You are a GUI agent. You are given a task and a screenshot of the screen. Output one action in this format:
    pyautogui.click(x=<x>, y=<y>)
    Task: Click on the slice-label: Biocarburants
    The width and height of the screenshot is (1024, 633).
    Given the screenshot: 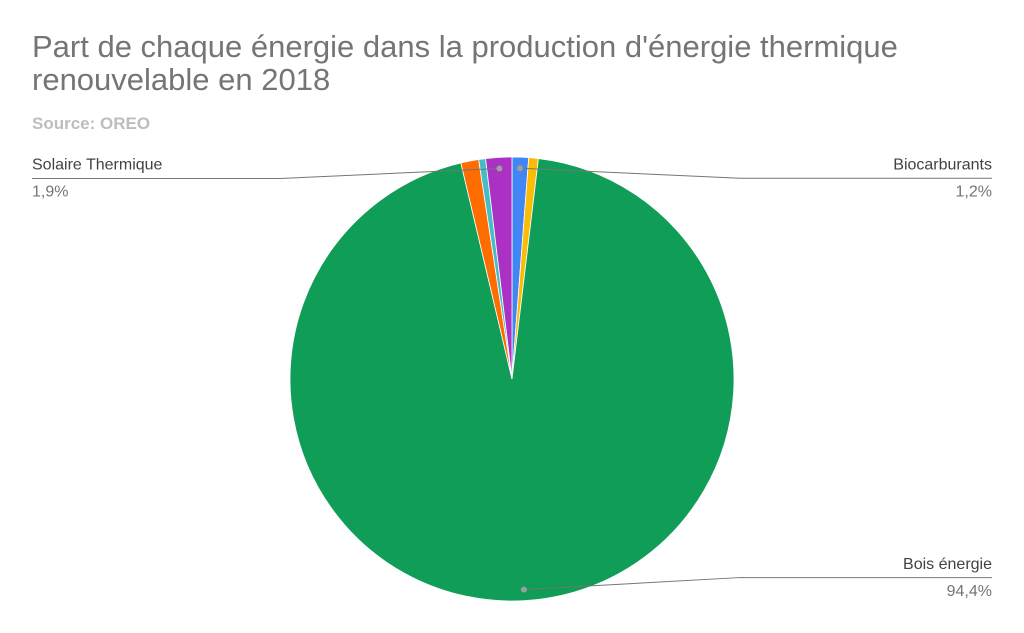 What is the action you would take?
    pyautogui.click(x=942, y=164)
    